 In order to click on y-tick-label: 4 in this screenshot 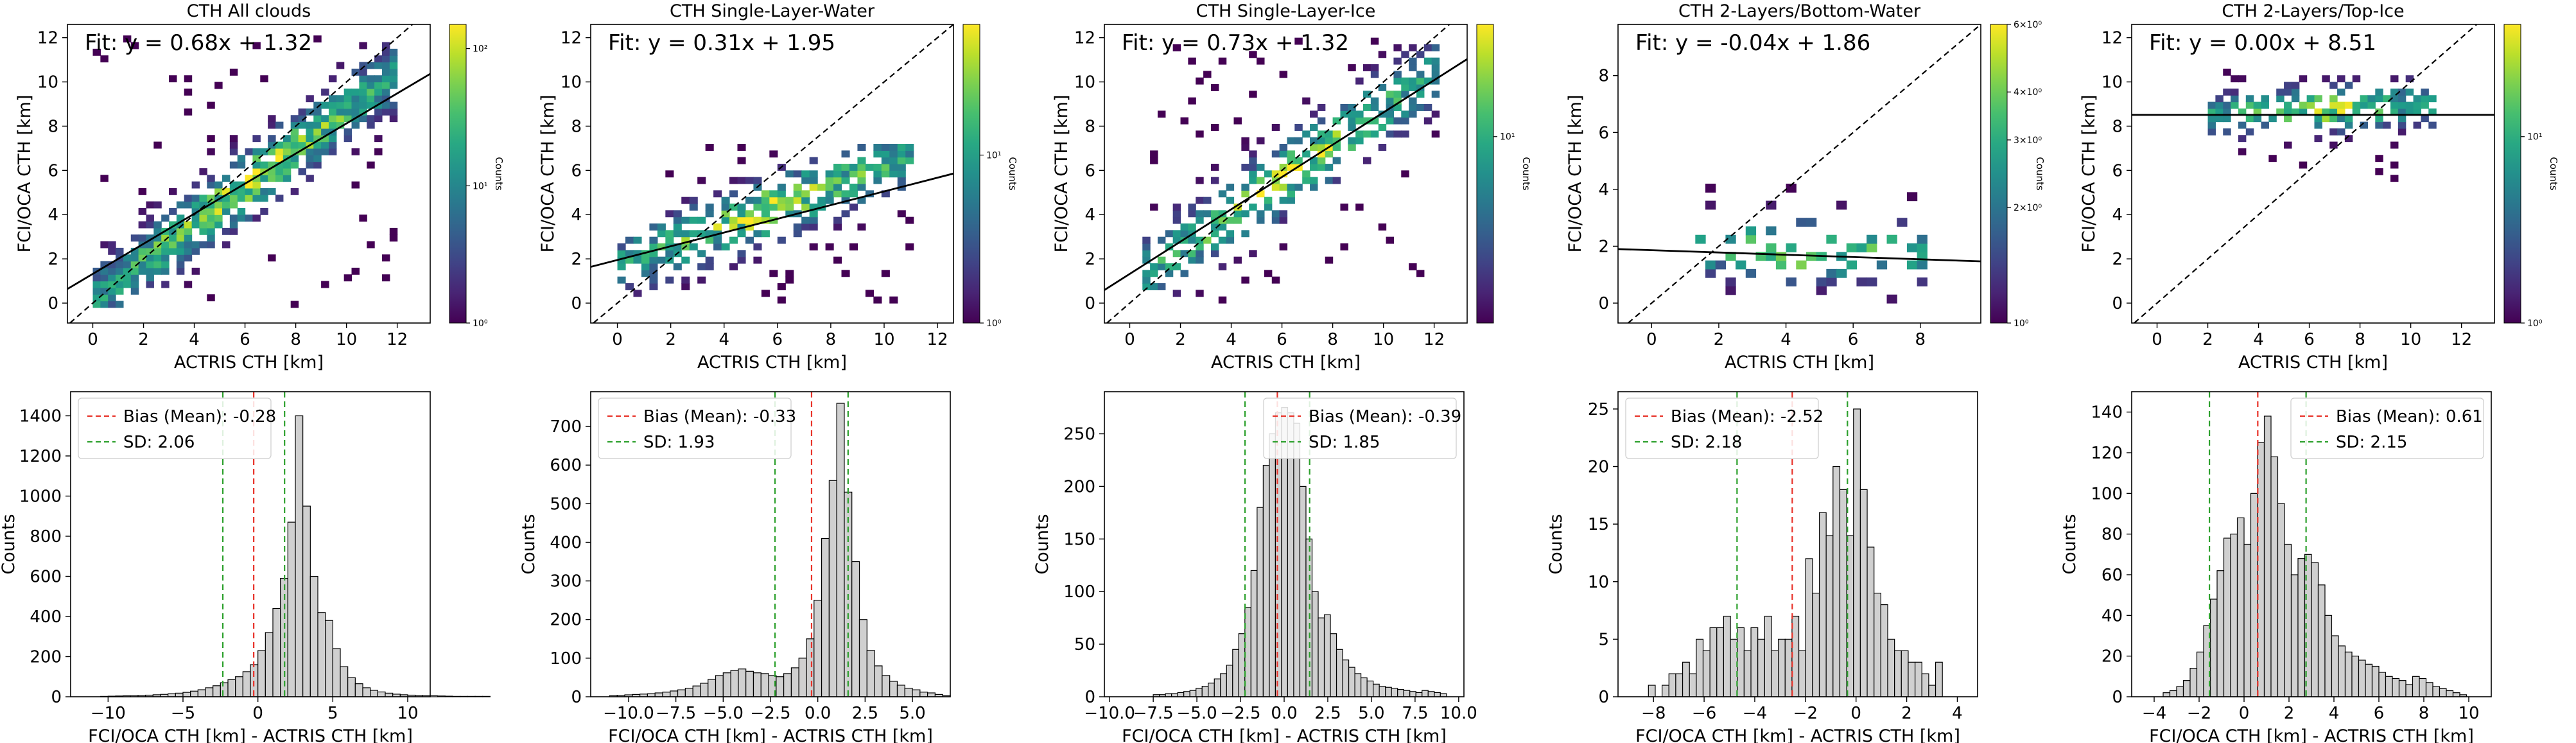, I will do `click(1603, 190)`.